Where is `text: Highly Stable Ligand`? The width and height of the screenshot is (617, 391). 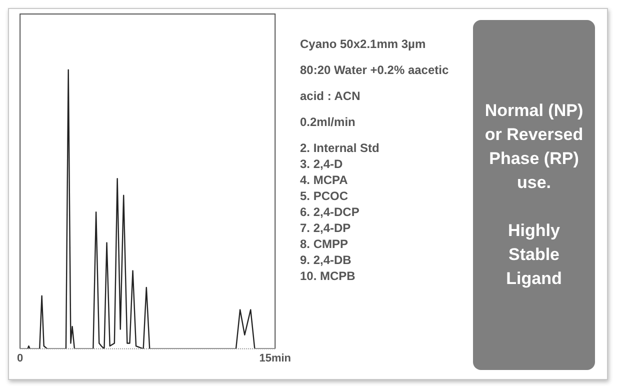 text: Highly Stable Ligand is located at coordinates (534, 255).